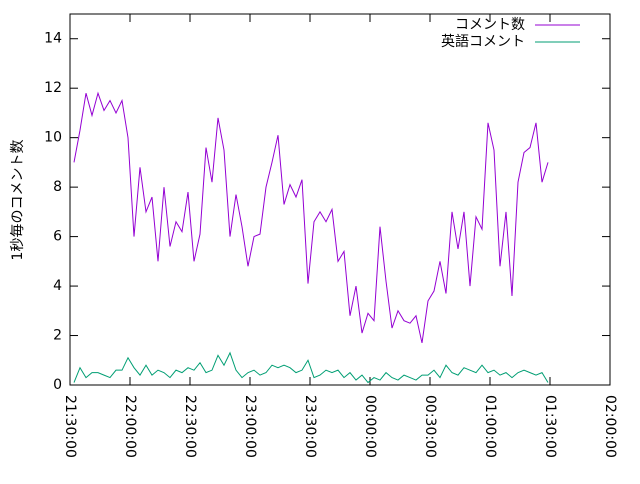 The height and width of the screenshot is (484, 640). What do you see at coordinates (610, 426) in the screenshot?
I see `x-tick-label: 02:00:00` at bounding box center [610, 426].